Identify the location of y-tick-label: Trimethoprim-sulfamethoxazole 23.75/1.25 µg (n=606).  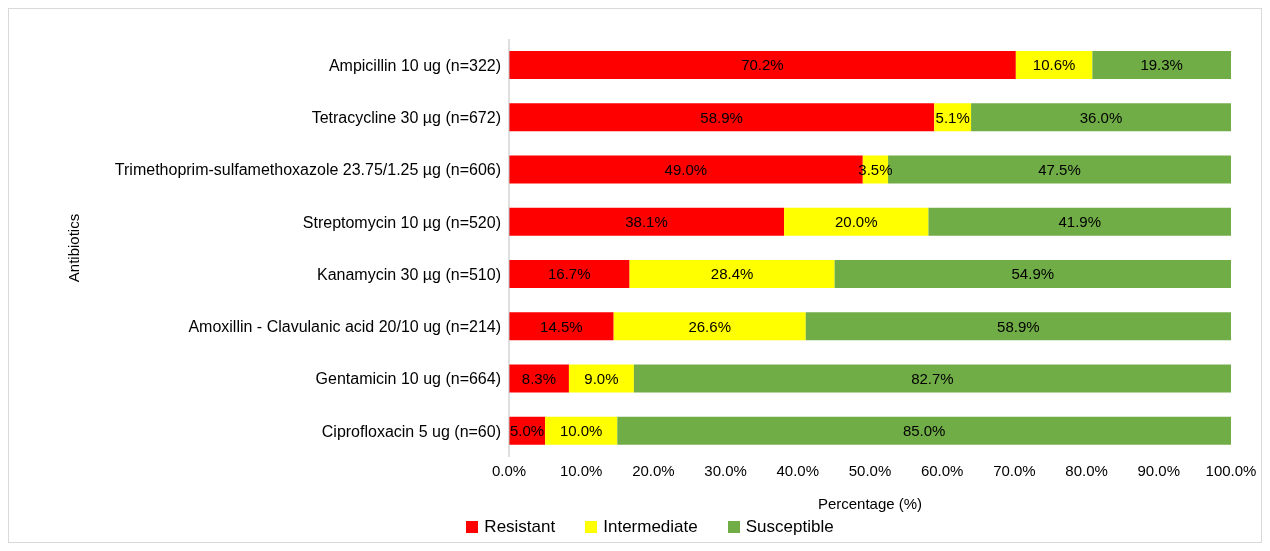
(307, 170).